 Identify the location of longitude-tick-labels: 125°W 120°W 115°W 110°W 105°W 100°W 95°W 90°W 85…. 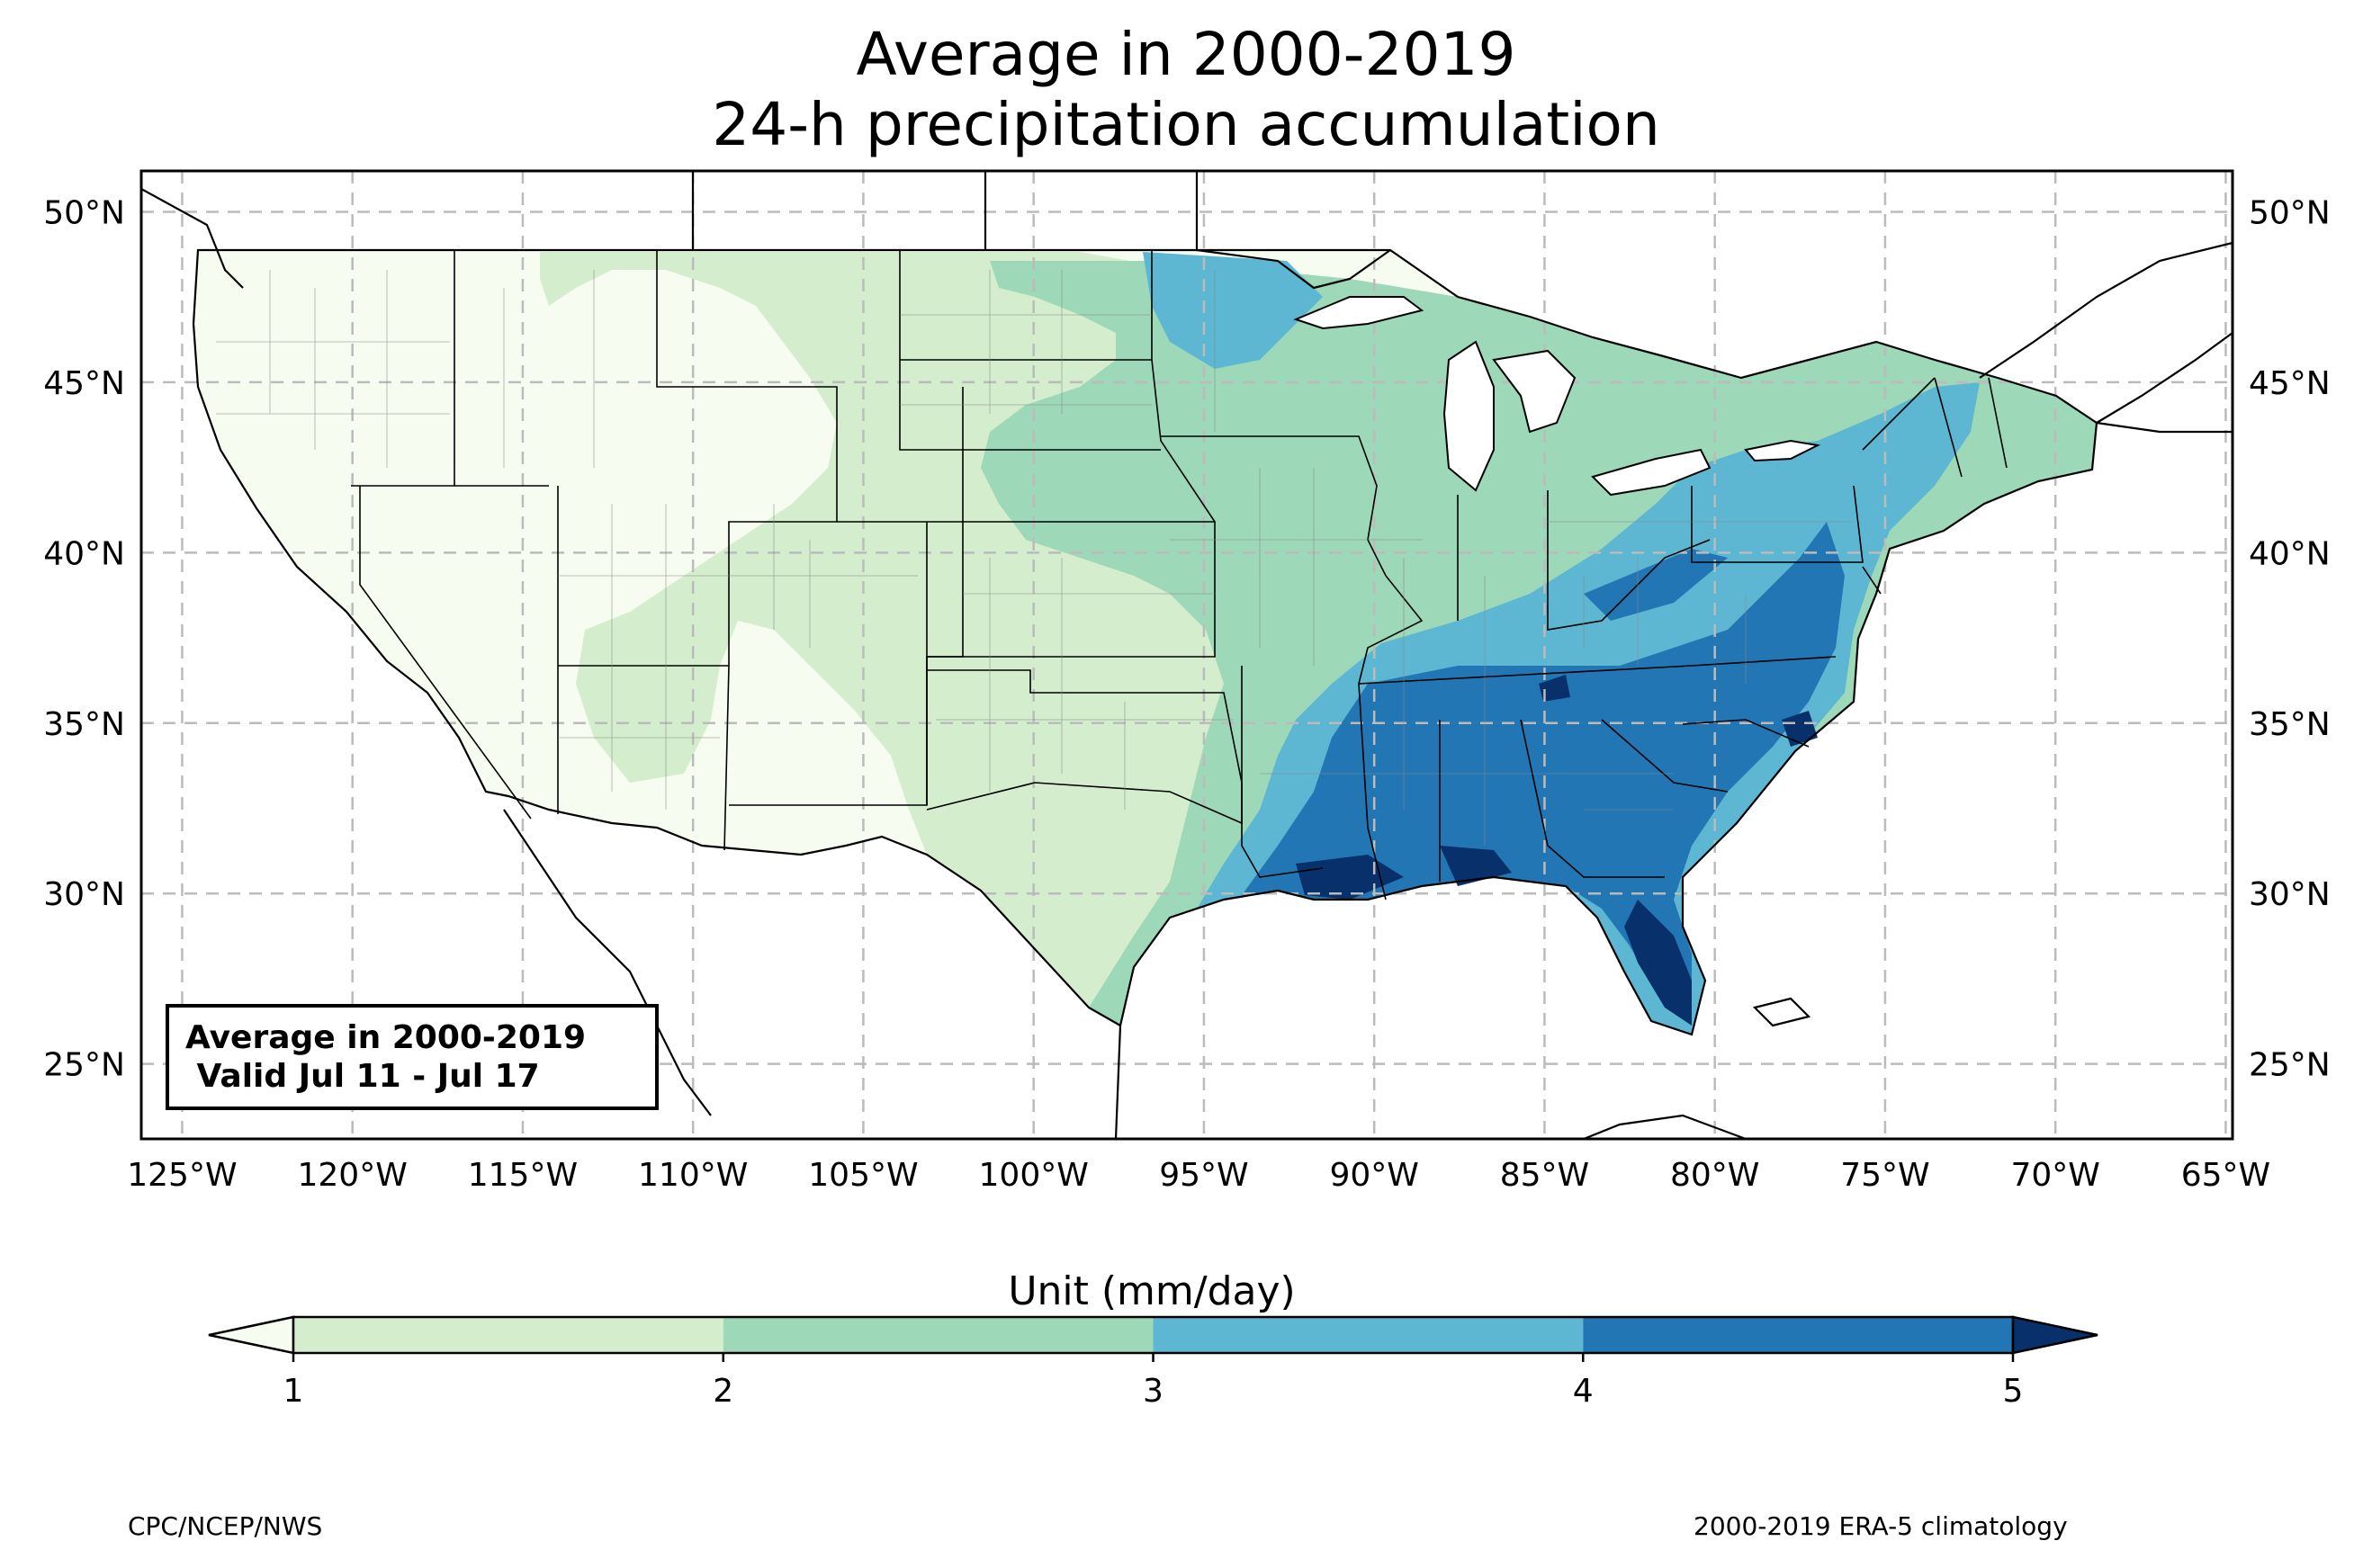
(1198, 1175).